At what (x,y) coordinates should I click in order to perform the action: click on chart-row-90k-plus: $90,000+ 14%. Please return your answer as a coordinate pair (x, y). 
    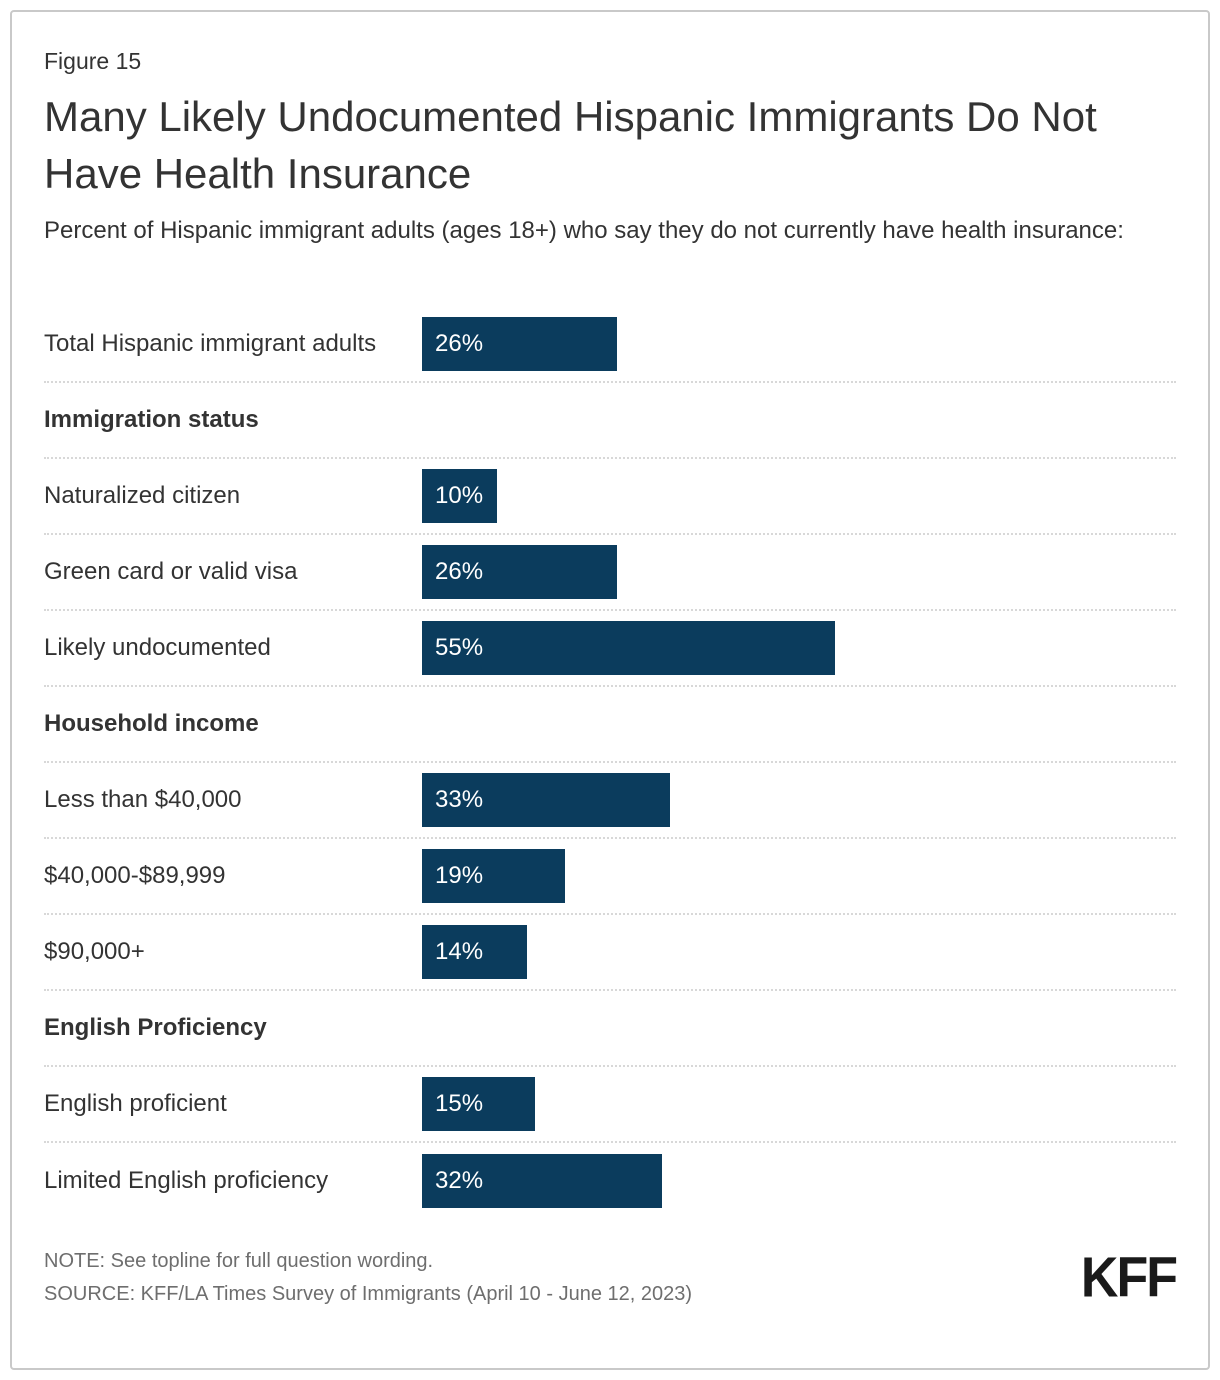
    Looking at the image, I should click on (610, 953).